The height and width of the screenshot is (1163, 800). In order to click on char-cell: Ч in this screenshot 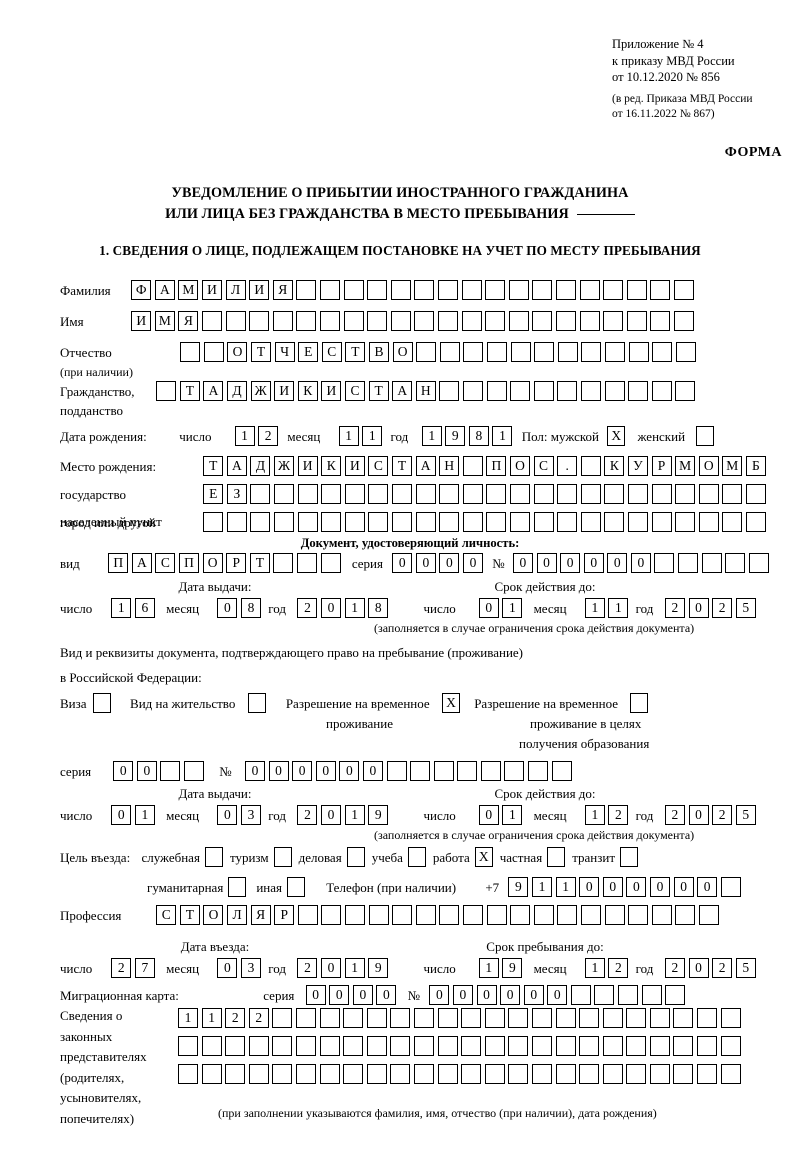, I will do `click(284, 352)`.